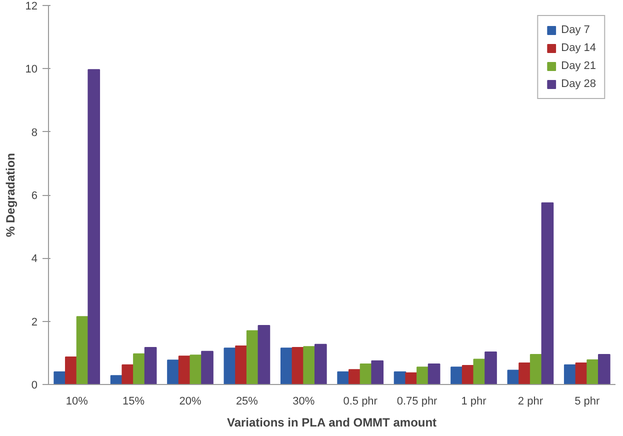  What do you see at coordinates (303, 402) in the screenshot?
I see `x-tick-label: 30%` at bounding box center [303, 402].